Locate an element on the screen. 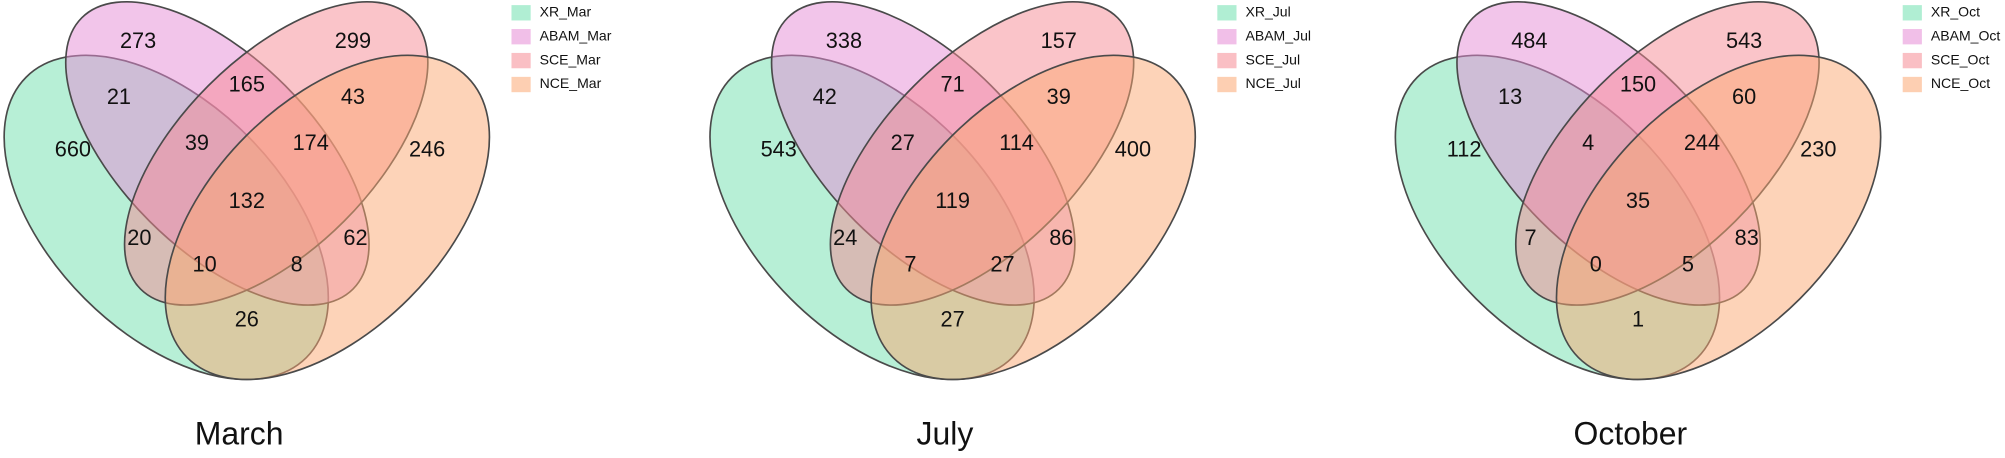 This screenshot has height=458, width=2005. region-count: 26 is located at coordinates (247, 319).